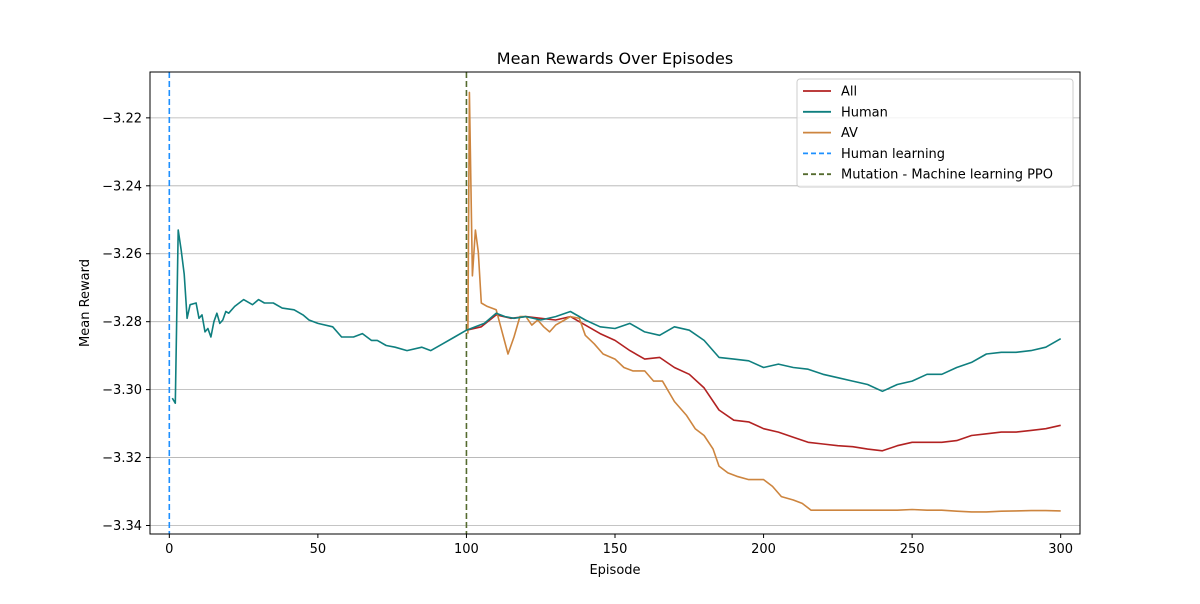 This screenshot has width=1200, height=604. I want to click on legend-label: Mutation - Machine learning PPO, so click(947, 175).